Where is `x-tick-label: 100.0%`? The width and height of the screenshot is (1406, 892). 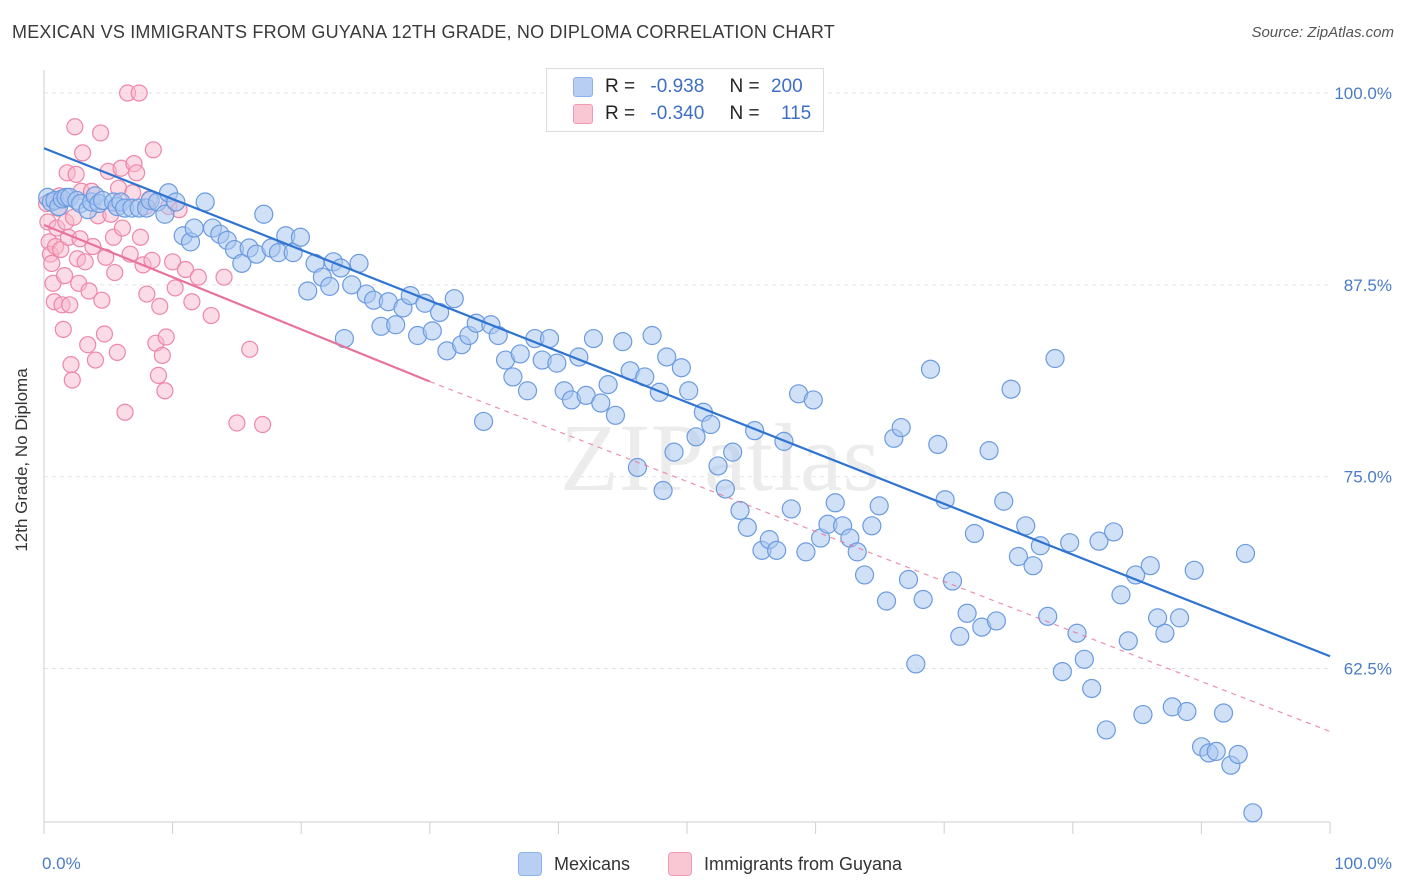
x-tick-label: 100.0% is located at coordinates (1363, 863).